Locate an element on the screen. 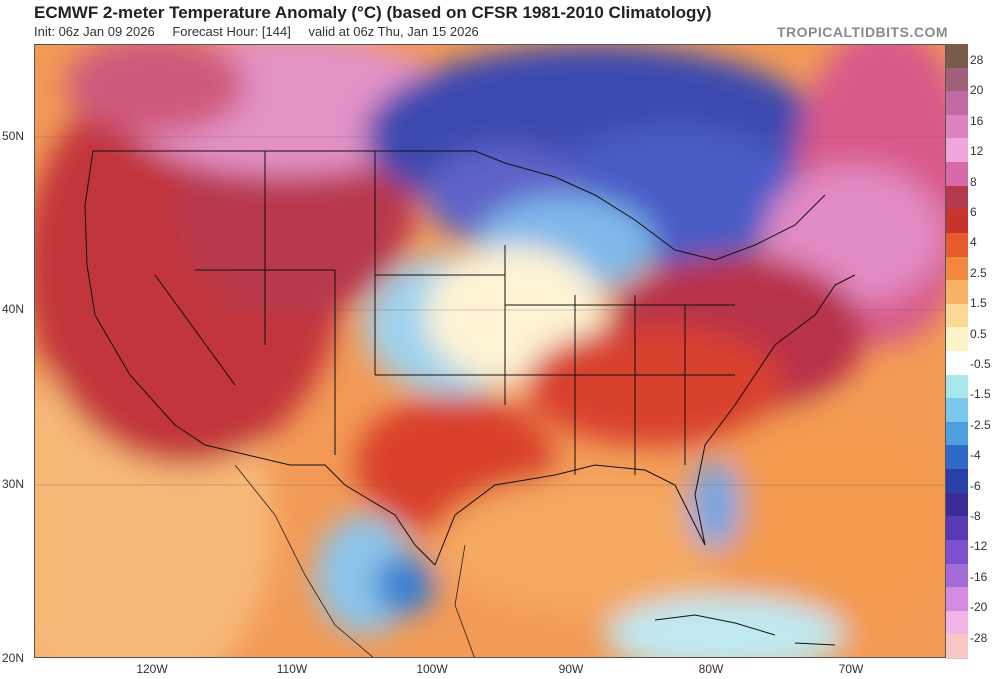  gulf-light-orange is located at coordinates (595, 545).